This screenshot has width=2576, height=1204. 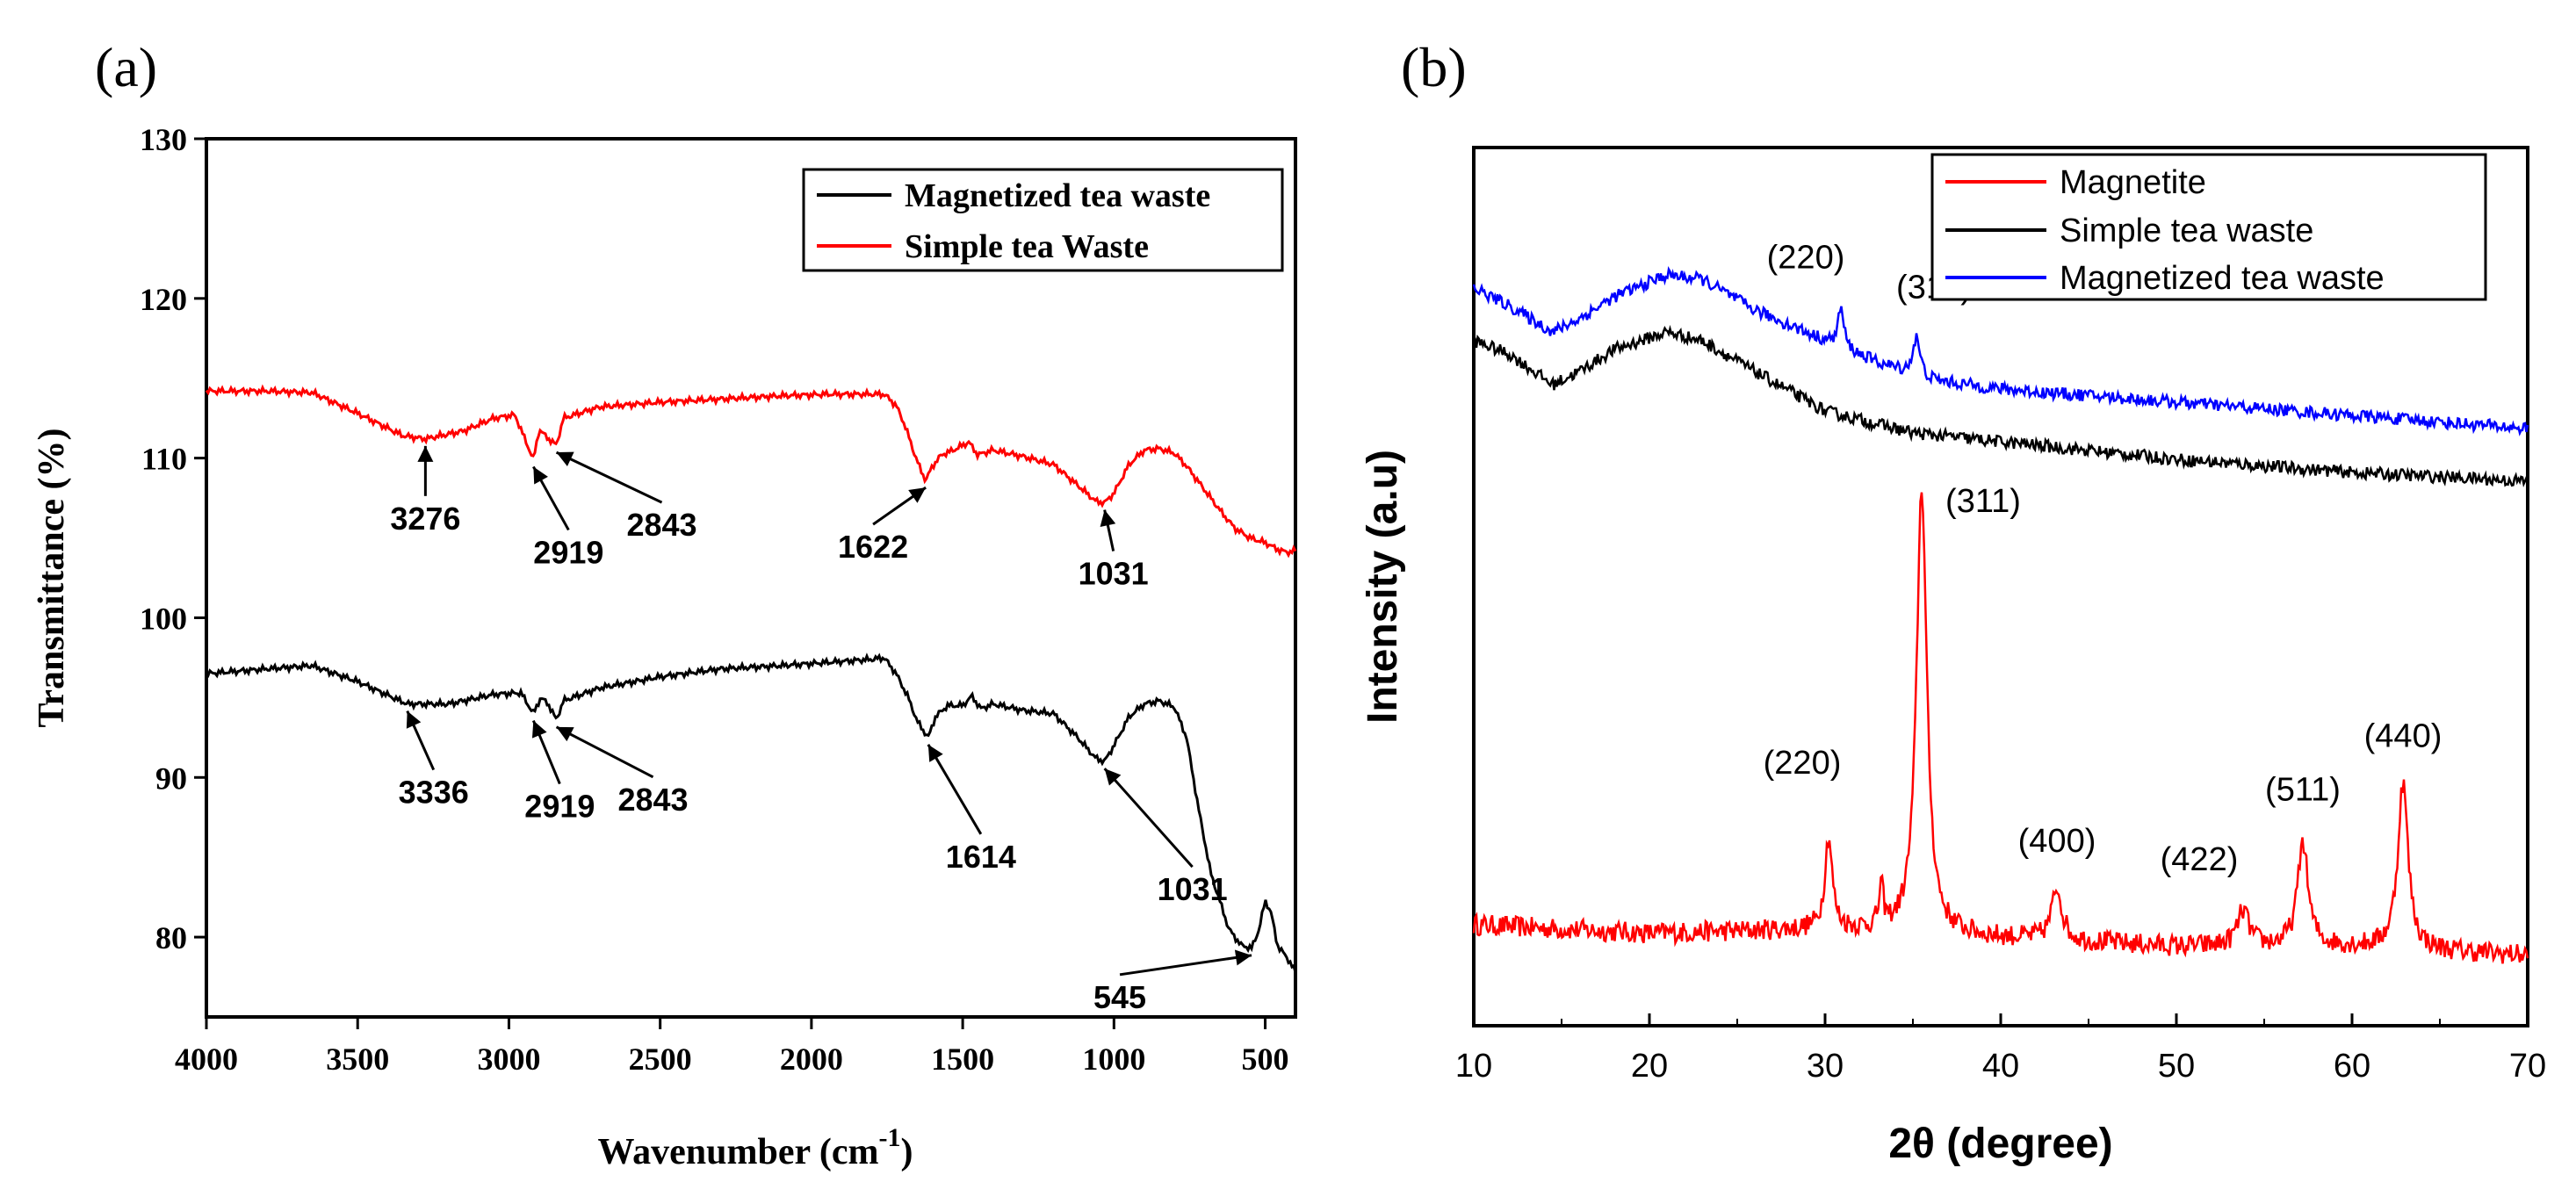 I want to click on b-xtick-label-60: 60, so click(x=2352, y=1066).